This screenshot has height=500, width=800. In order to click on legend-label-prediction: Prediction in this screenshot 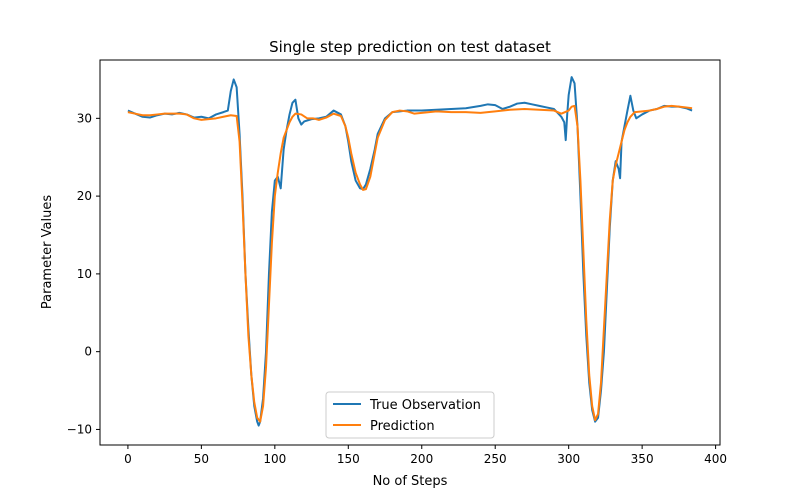, I will do `click(402, 426)`.